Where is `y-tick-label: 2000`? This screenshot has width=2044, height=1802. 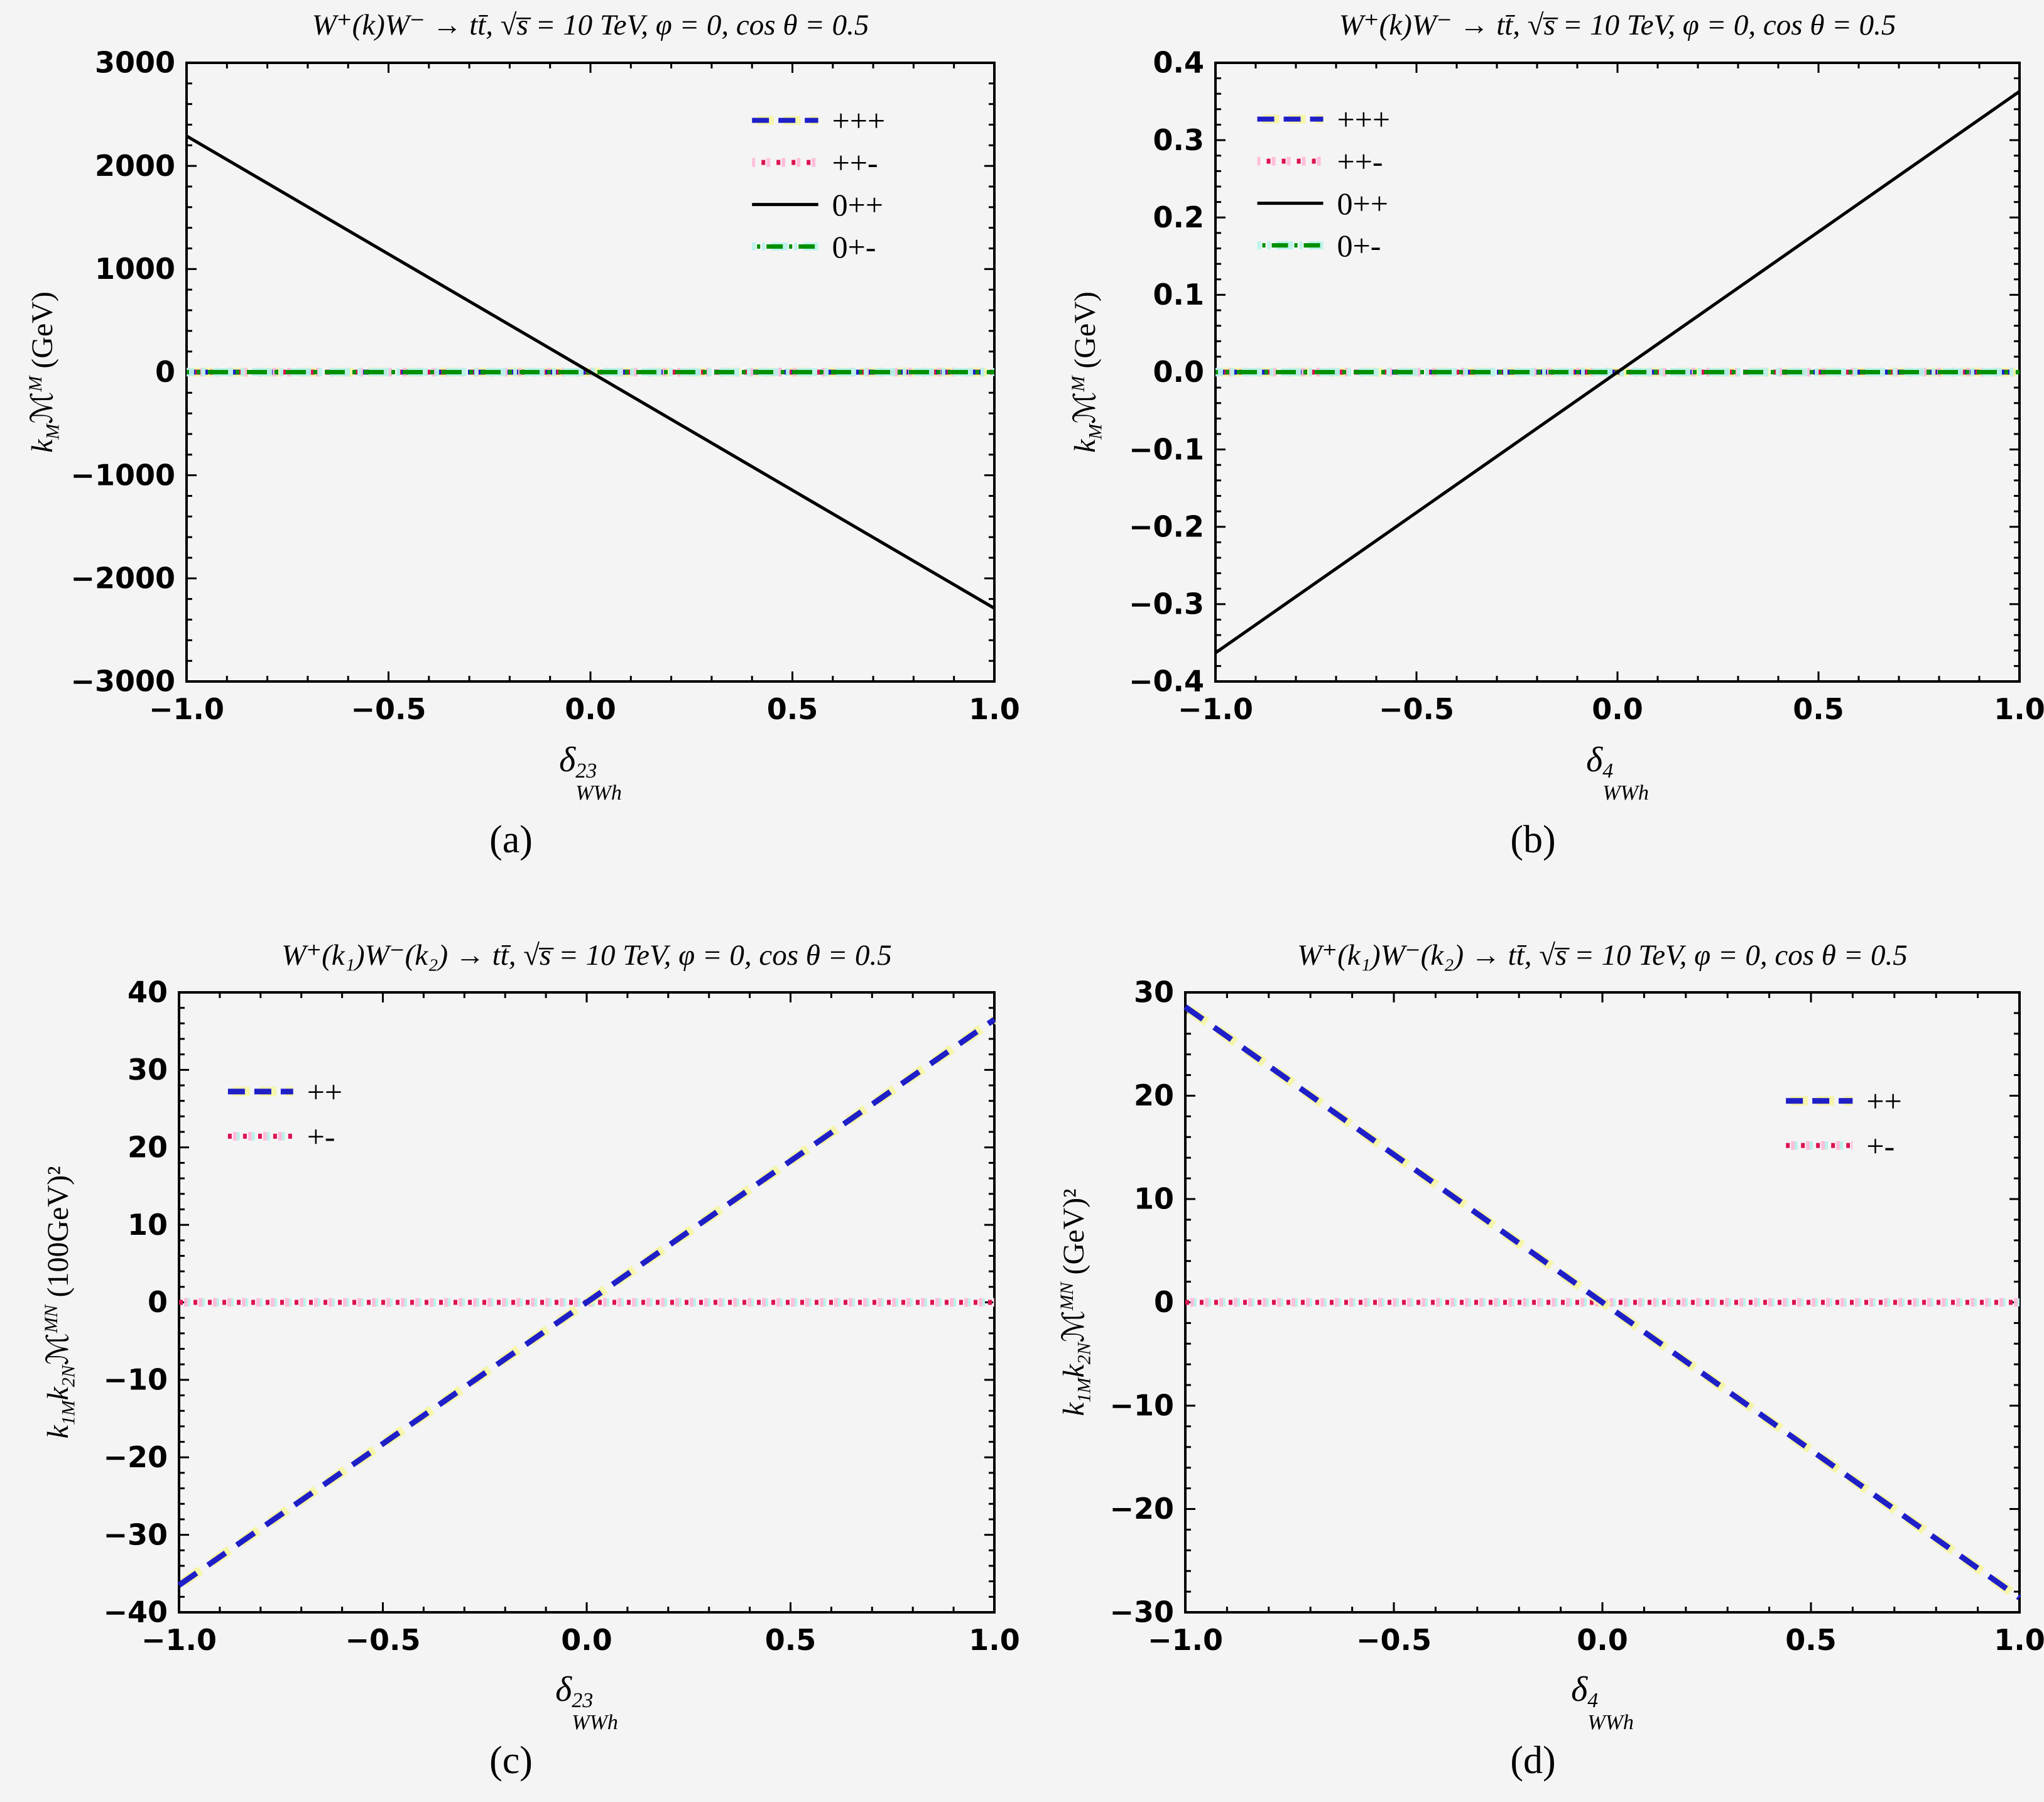
y-tick-label: 2000 is located at coordinates (135, 166).